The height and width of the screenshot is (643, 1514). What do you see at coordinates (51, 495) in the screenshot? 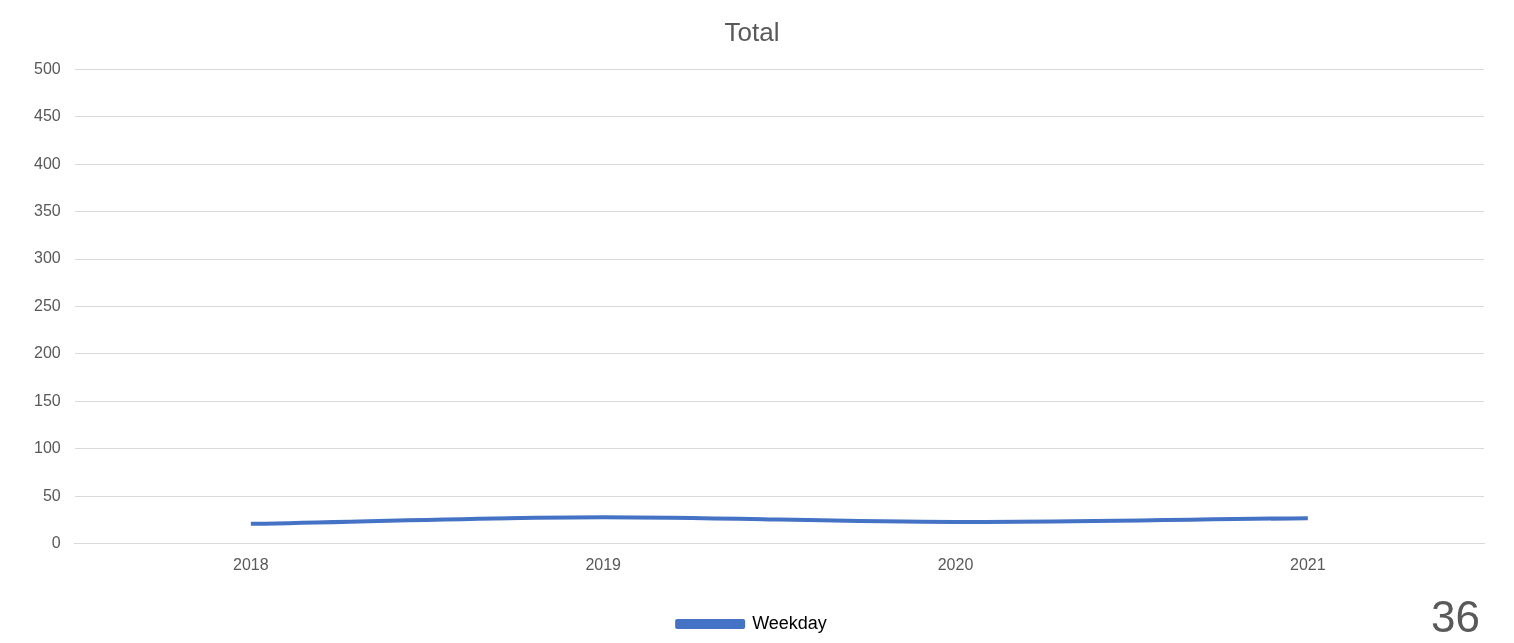
I see `y-tick-label: 50` at bounding box center [51, 495].